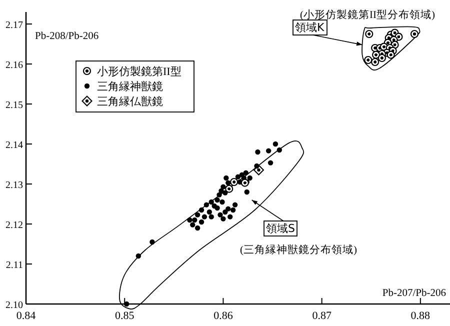 This screenshot has width=450, height=326. I want to click on y-tick-label: 2.14, so click(14, 145).